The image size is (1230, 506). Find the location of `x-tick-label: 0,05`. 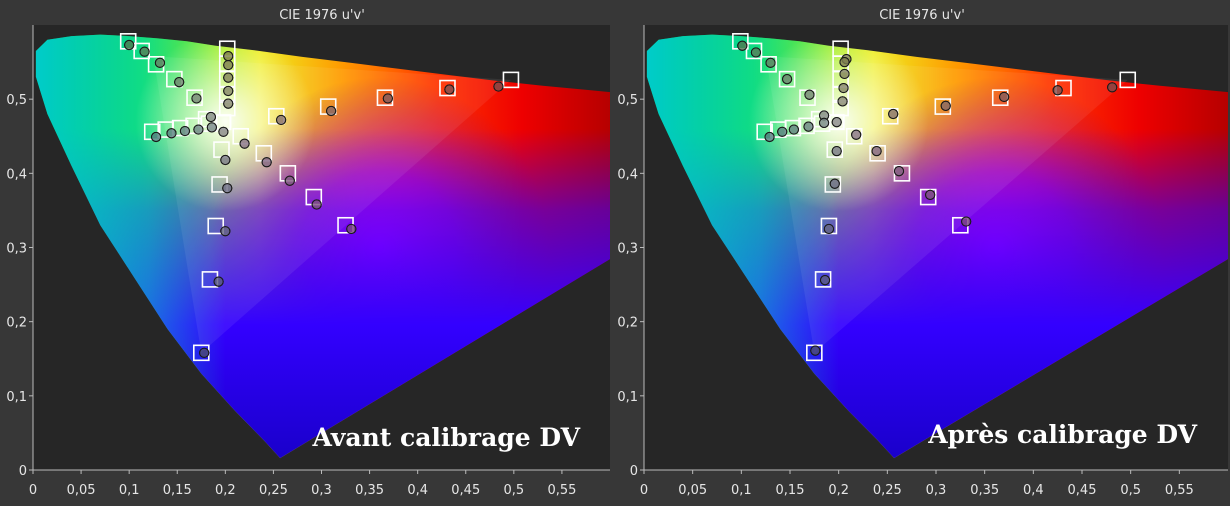

x-tick-label: 0,05 is located at coordinates (81, 490).